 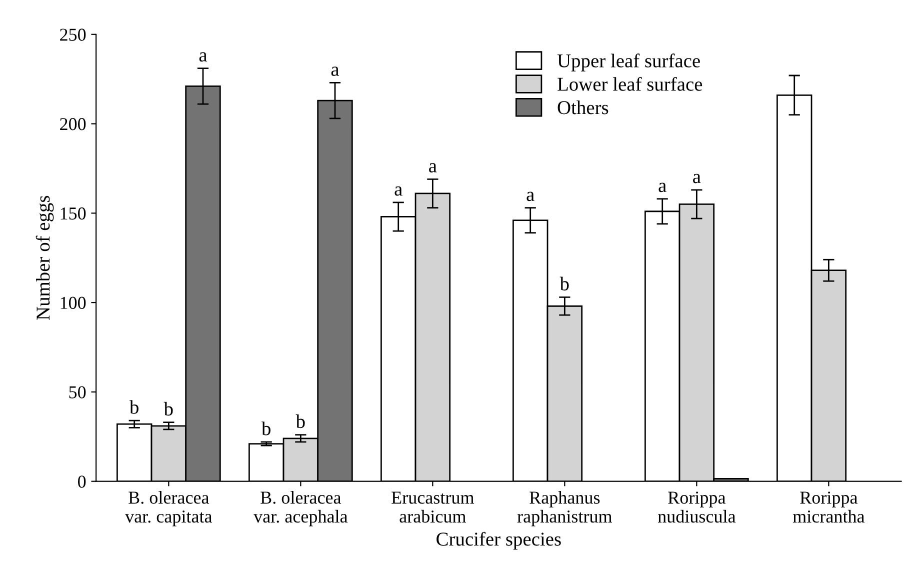 I want to click on legend-label: Lower leaf surface, so click(x=630, y=83).